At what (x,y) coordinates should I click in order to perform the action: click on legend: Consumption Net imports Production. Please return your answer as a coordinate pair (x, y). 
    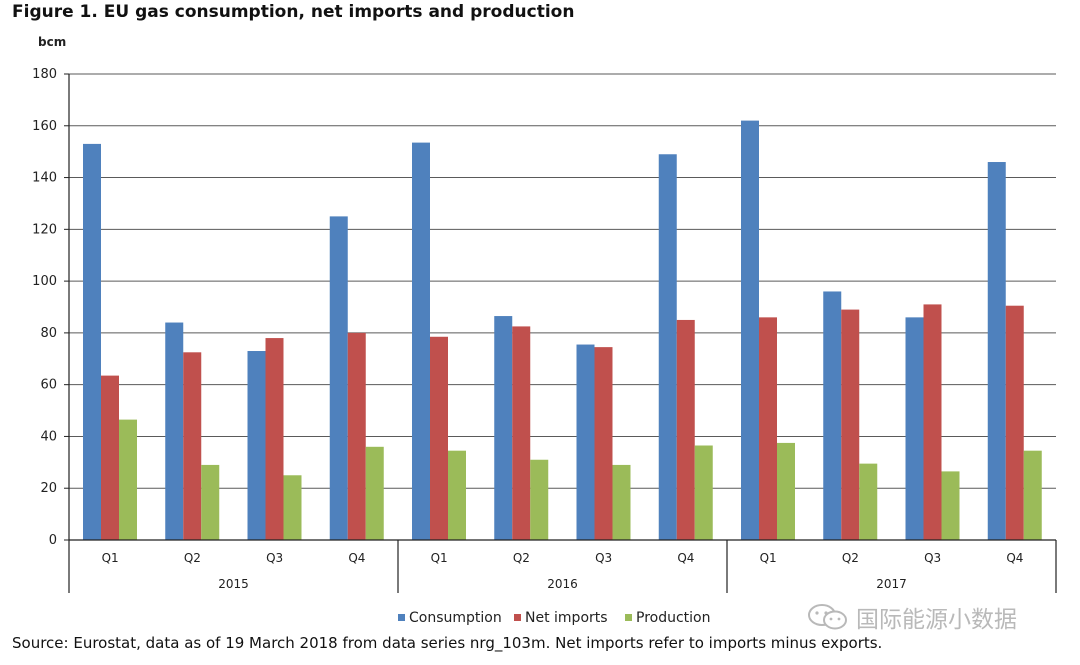
    Looking at the image, I should click on (554, 618).